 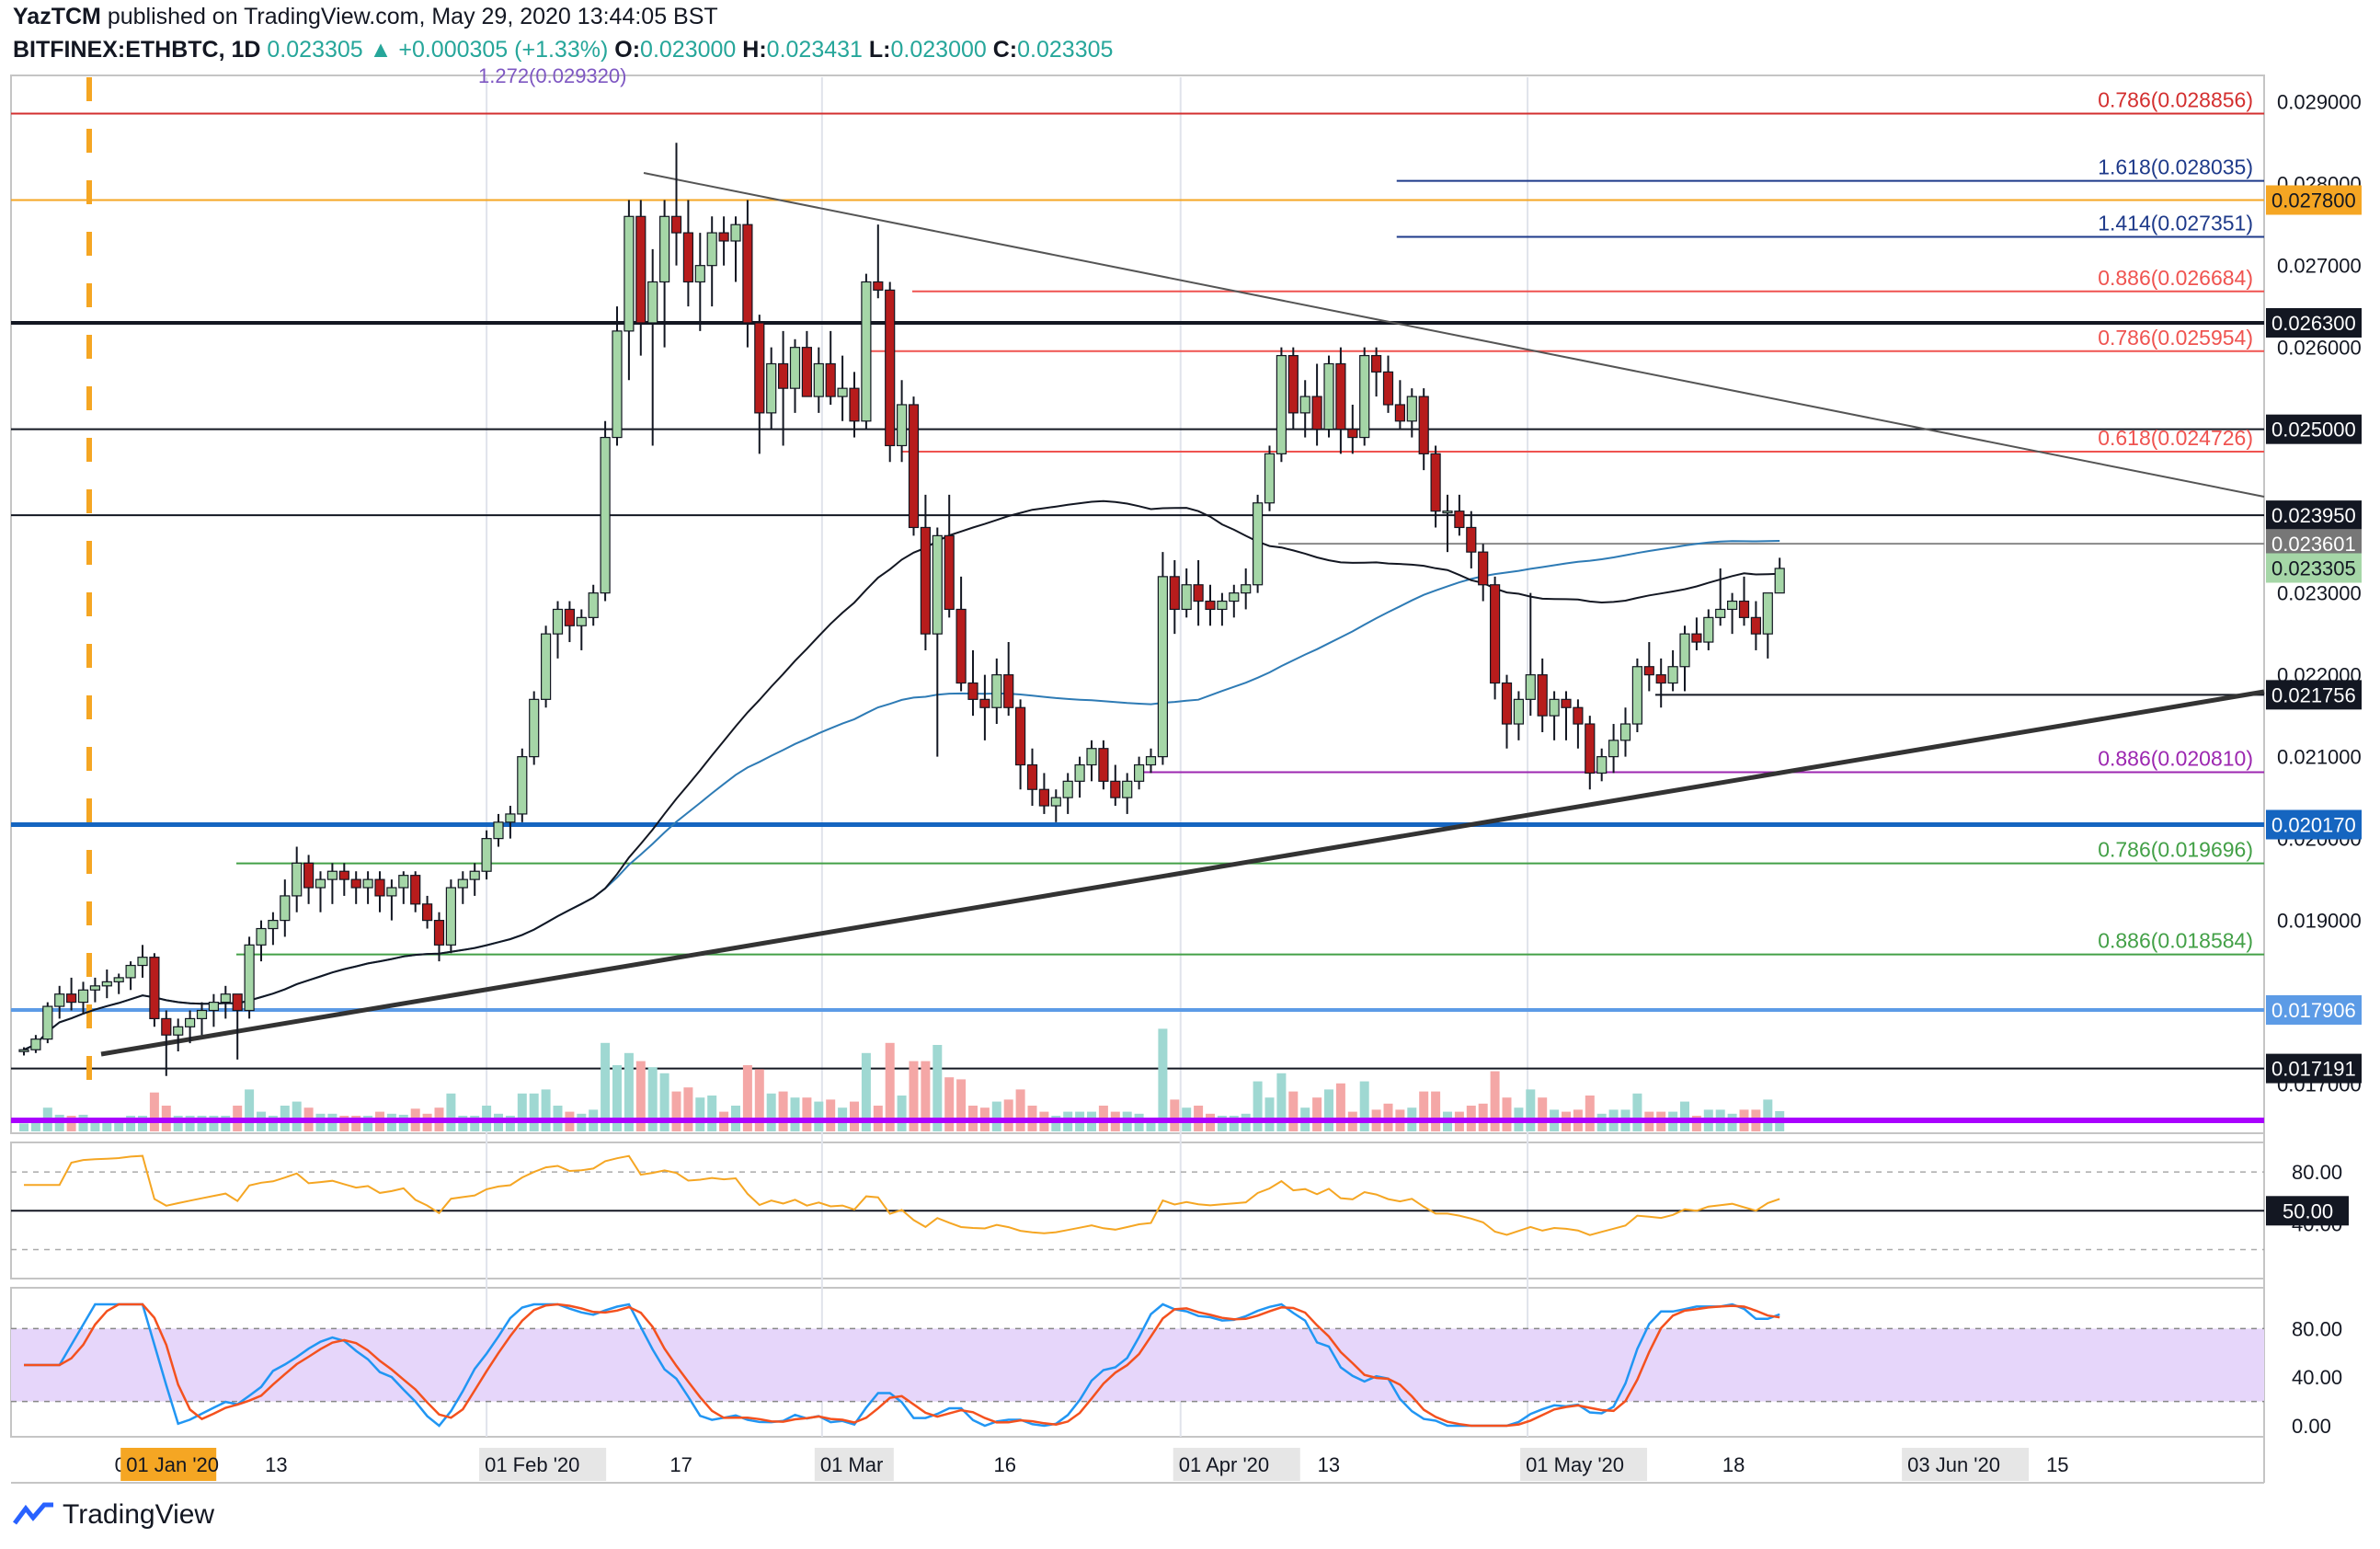 I want to click on up-arrow-icon: ▲, so click(x=381, y=50).